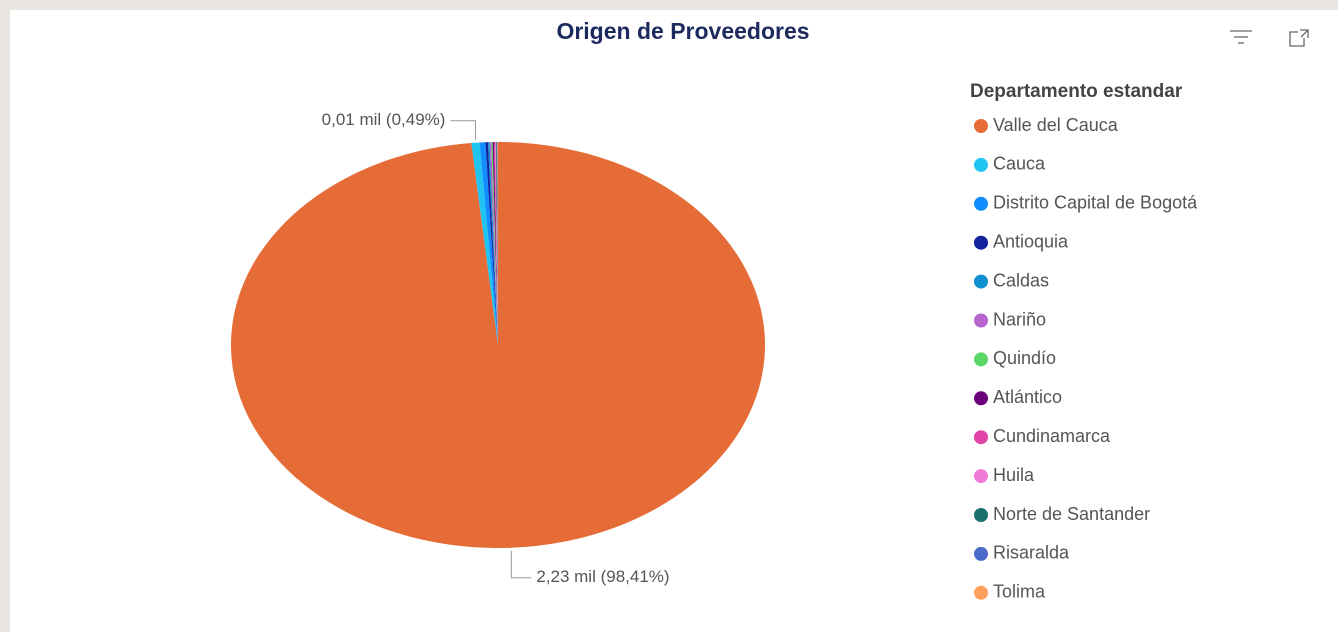 Image resolution: width=1338 pixels, height=632 pixels. I want to click on legend-title: Departamento estandar, so click(1076, 91).